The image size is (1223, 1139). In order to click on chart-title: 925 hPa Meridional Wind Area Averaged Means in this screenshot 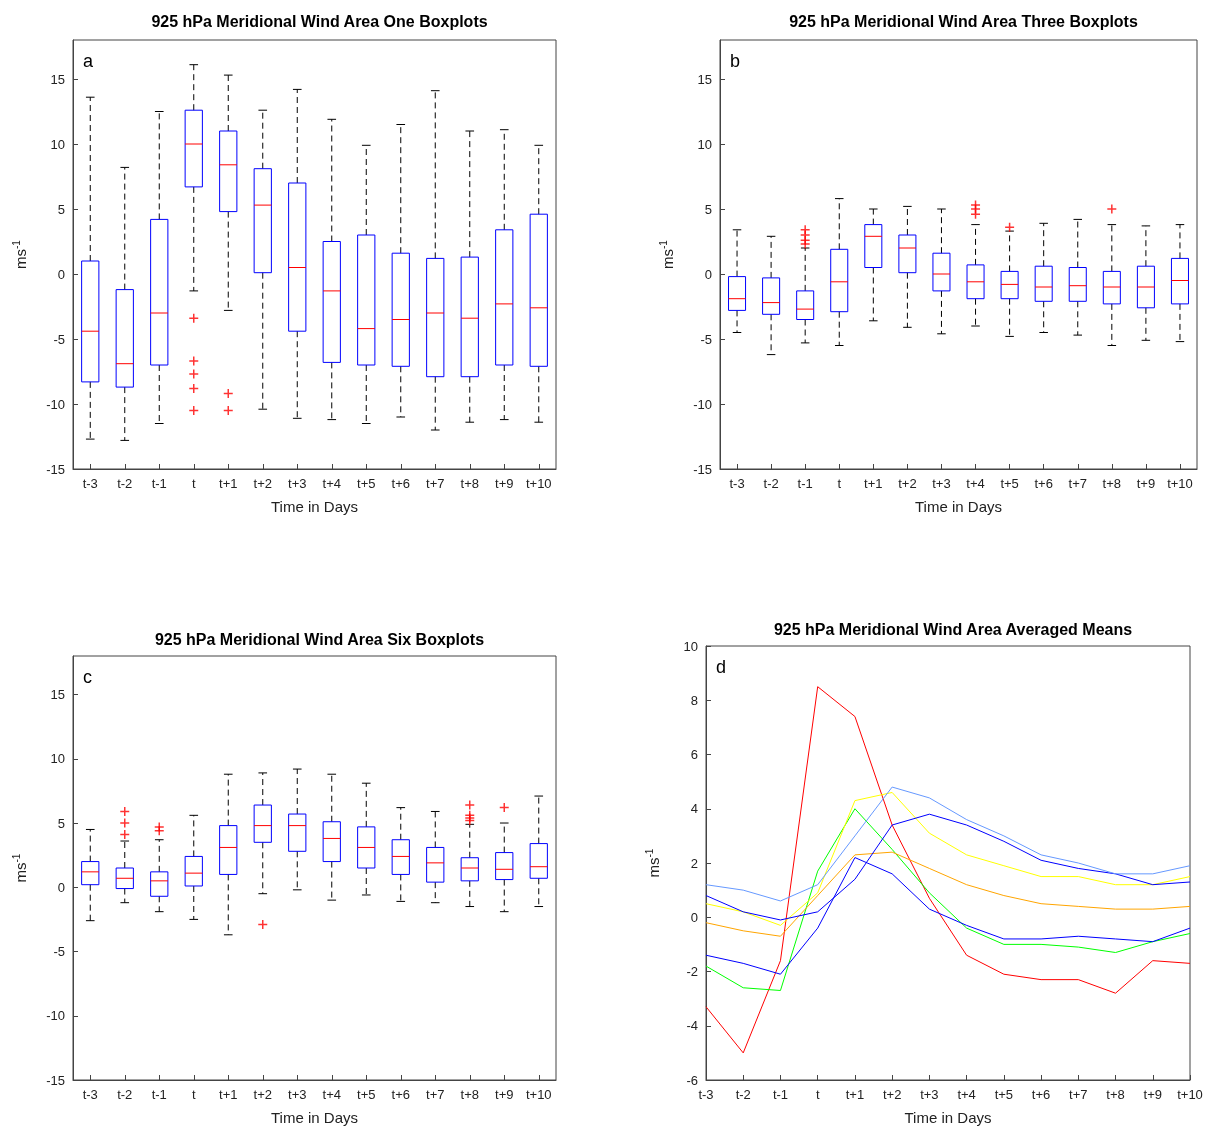, I will do `click(953, 629)`.